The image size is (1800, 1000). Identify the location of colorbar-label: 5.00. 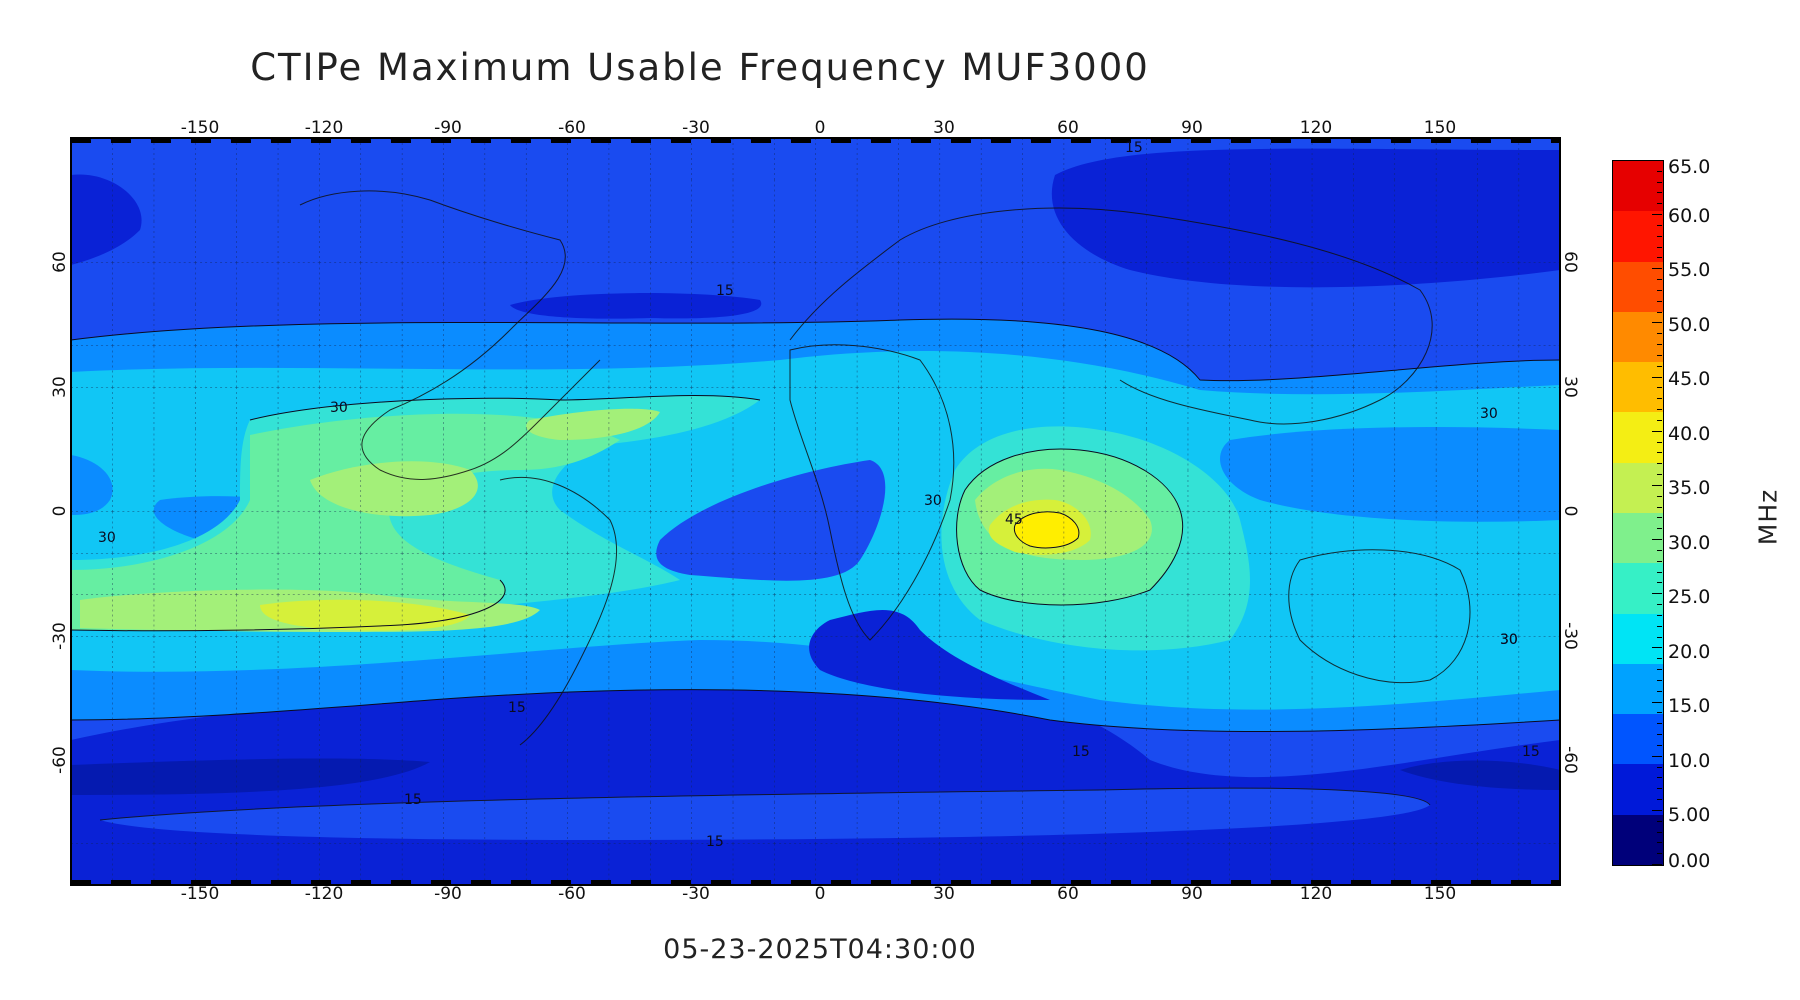
(1689, 815).